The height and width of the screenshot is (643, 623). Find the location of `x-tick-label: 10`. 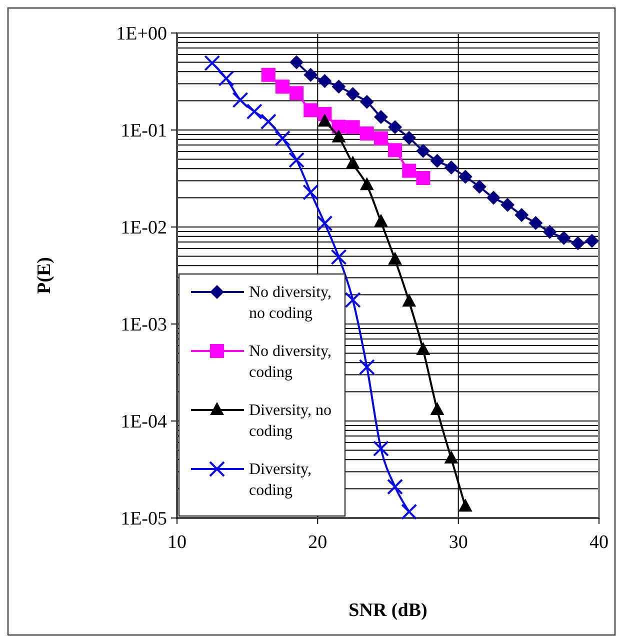

x-tick-label: 10 is located at coordinates (177, 542).